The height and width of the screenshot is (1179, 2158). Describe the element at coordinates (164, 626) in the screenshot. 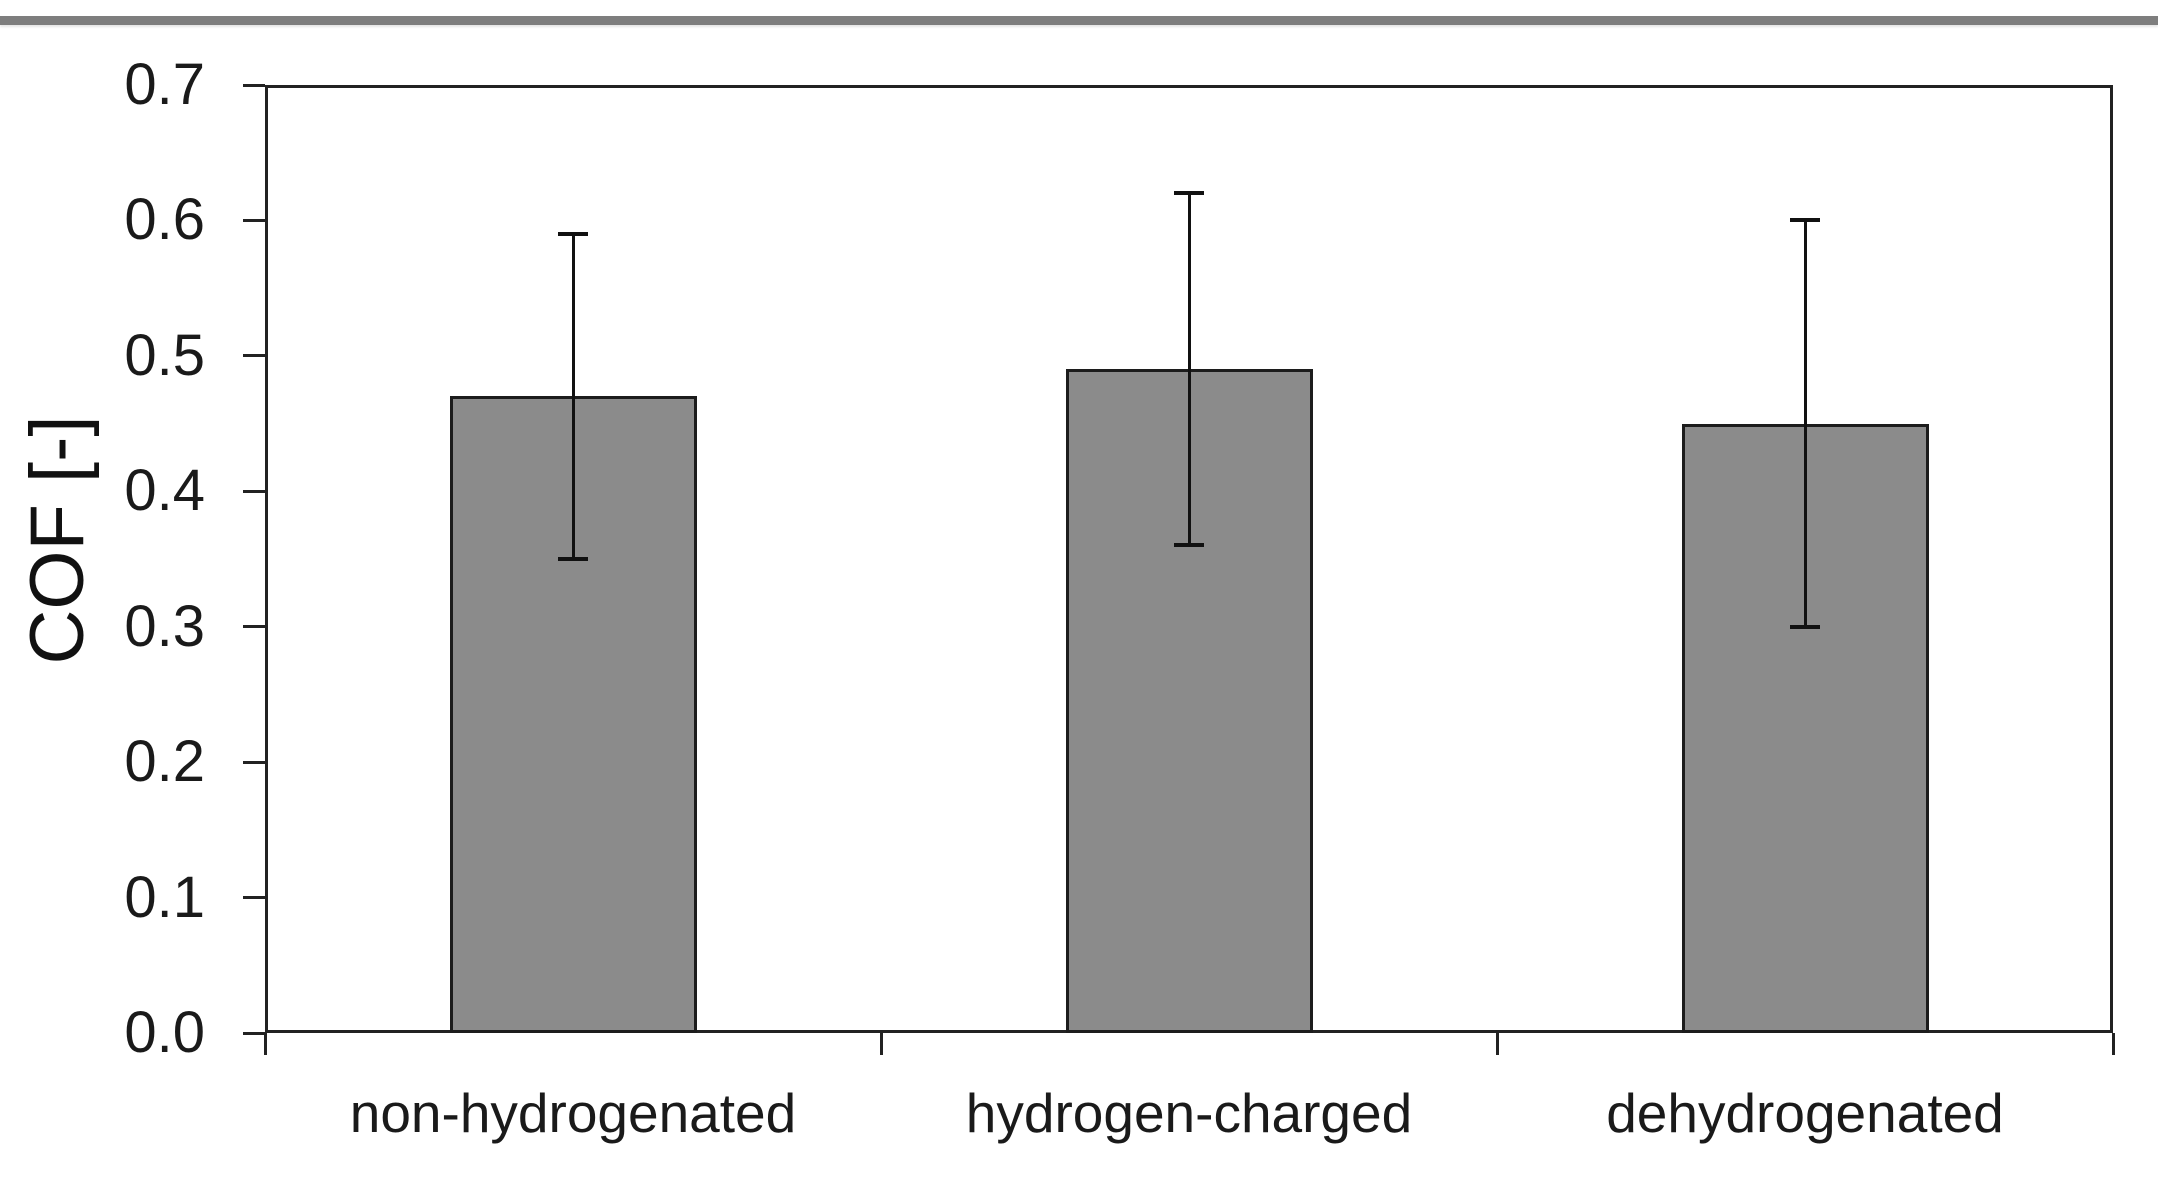

I see `y-tick-label: 0.3` at that location.